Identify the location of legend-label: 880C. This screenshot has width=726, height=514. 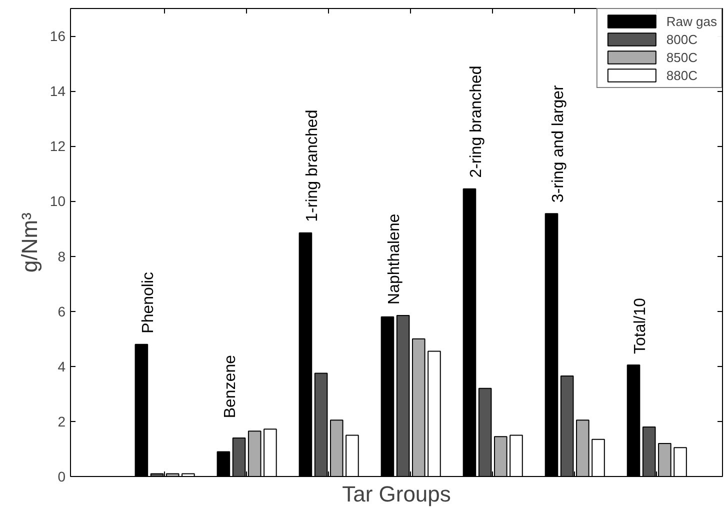
(682, 75).